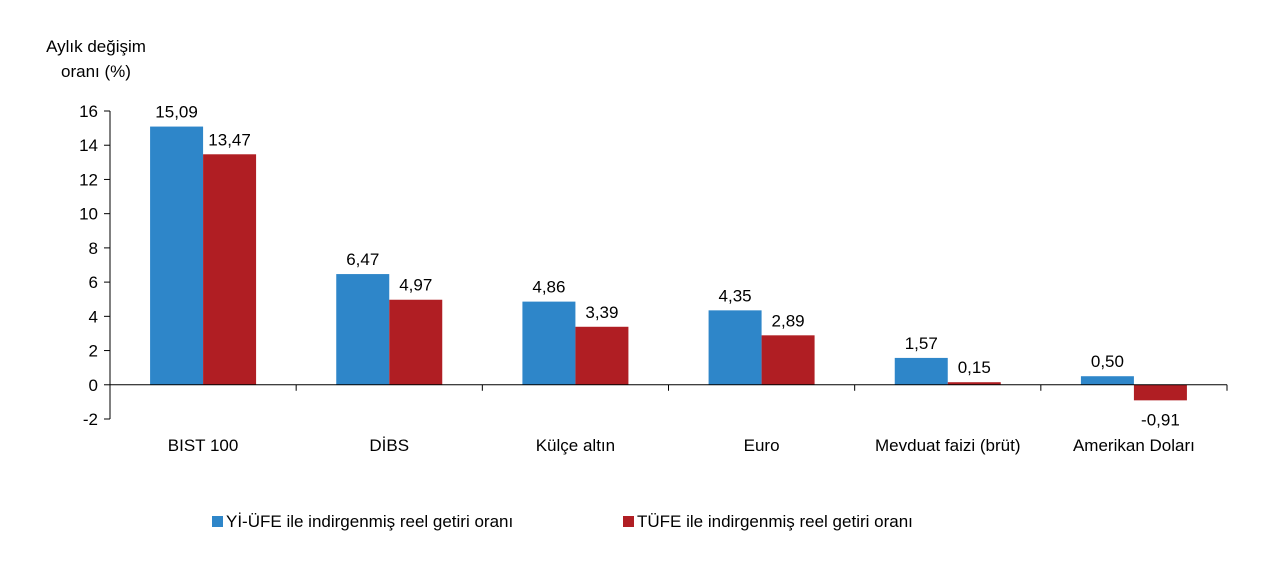 The height and width of the screenshot is (574, 1280). I want to click on y-tick-label: 8, so click(93, 248).